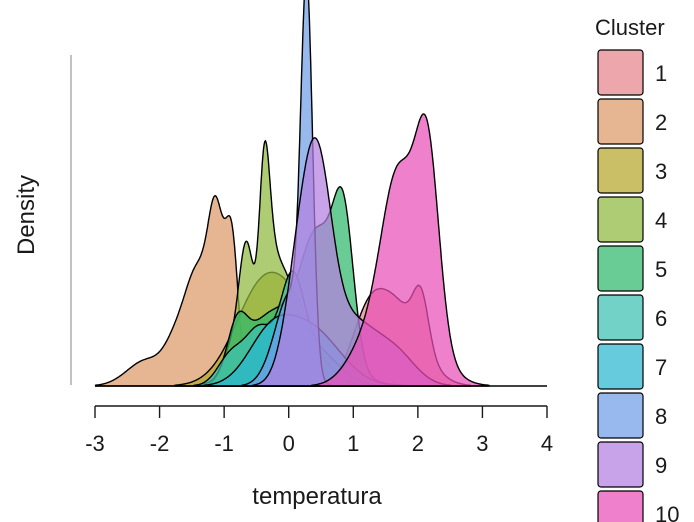 The image size is (694, 522). Describe the element at coordinates (289, 443) in the screenshot. I see `x-tick-label: 0` at that location.